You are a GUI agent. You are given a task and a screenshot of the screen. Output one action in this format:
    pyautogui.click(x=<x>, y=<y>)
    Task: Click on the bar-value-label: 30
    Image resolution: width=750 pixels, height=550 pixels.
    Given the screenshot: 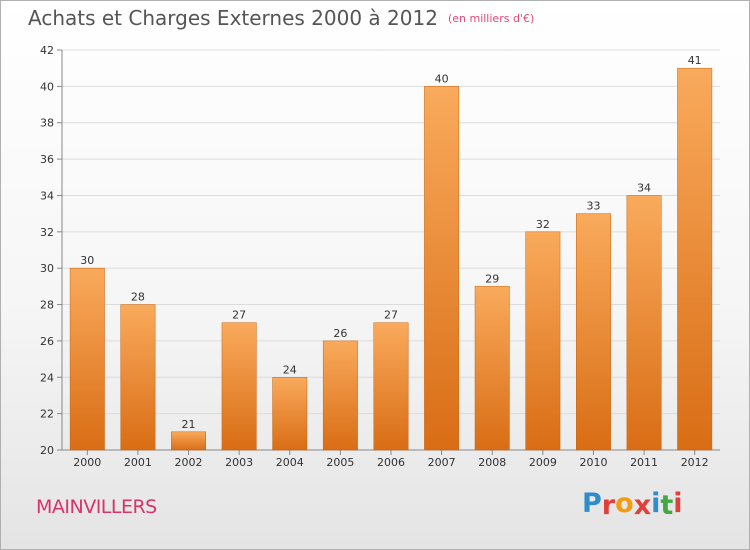 What is the action you would take?
    pyautogui.click(x=87, y=260)
    